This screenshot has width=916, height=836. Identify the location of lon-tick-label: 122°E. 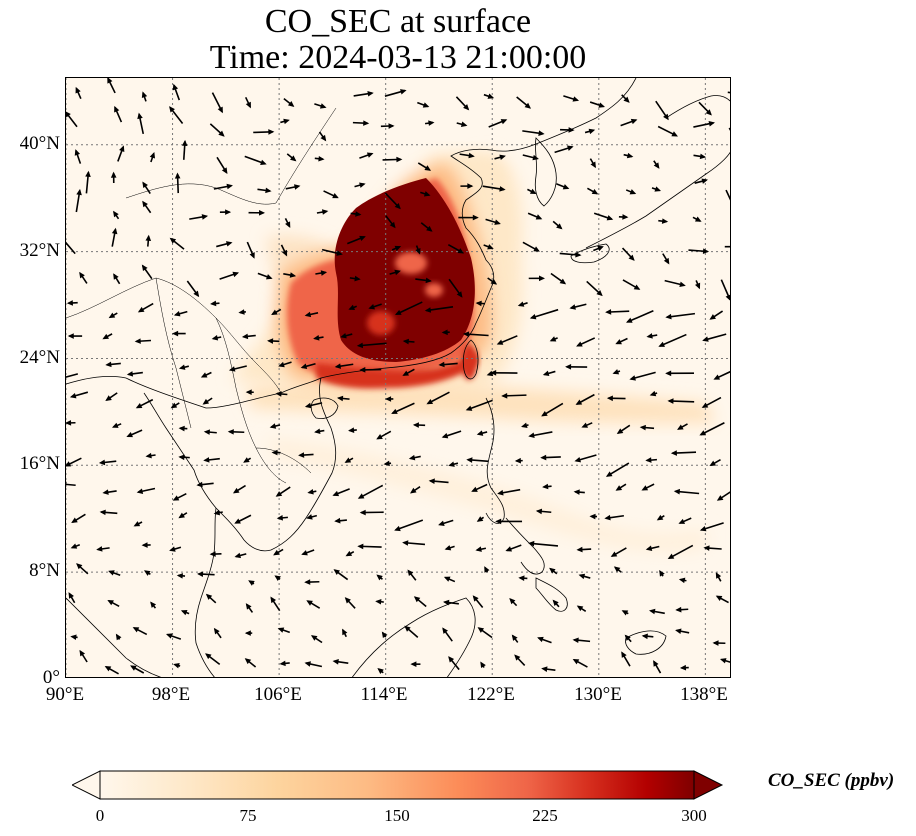
(491, 694).